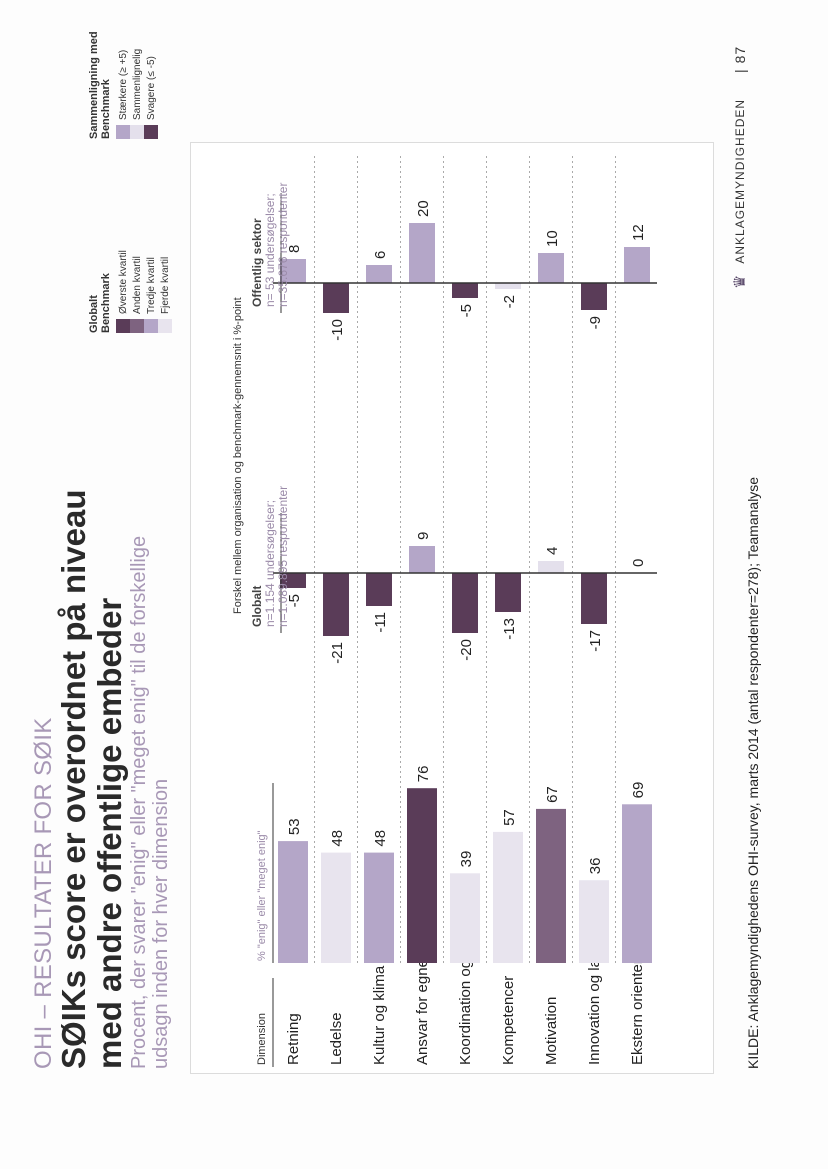  What do you see at coordinates (423, 774) in the screenshot?
I see `score-value-label: 76` at bounding box center [423, 774].